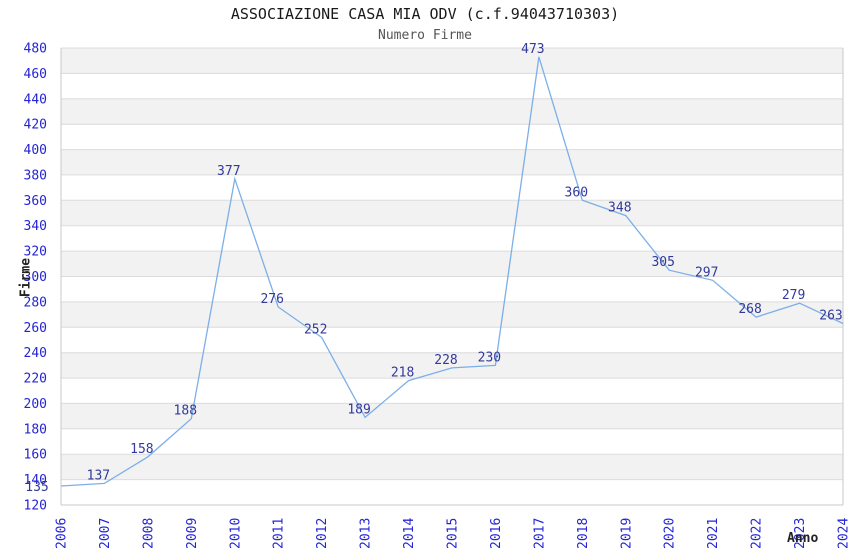 Image resolution: width=850 pixels, height=550 pixels. I want to click on data-label: 230, so click(489, 357).